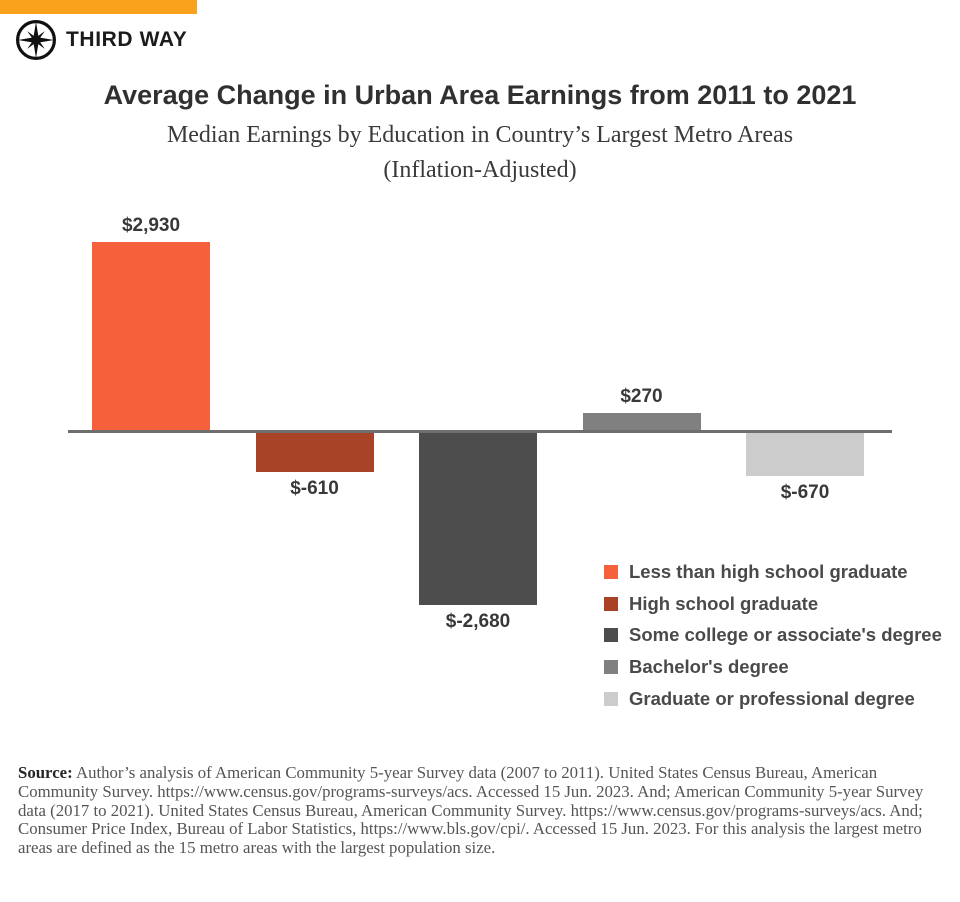  What do you see at coordinates (36, 40) in the screenshot?
I see `compass-star-icon` at bounding box center [36, 40].